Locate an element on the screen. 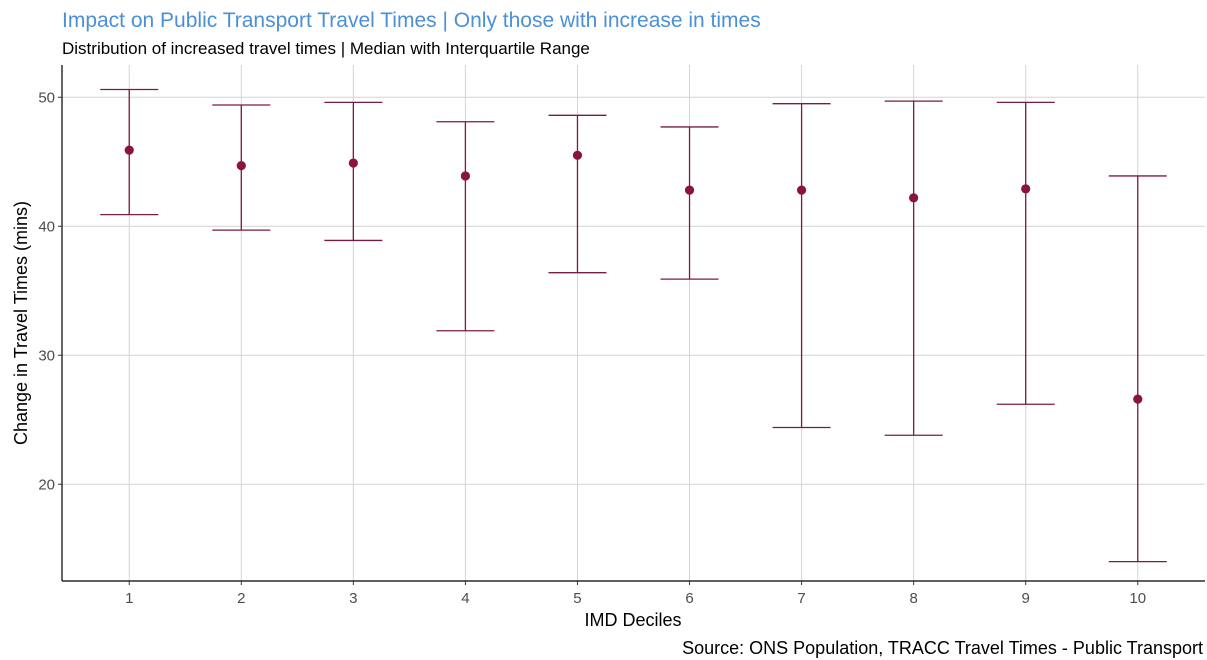  x-tick-label: 2 is located at coordinates (241, 598).